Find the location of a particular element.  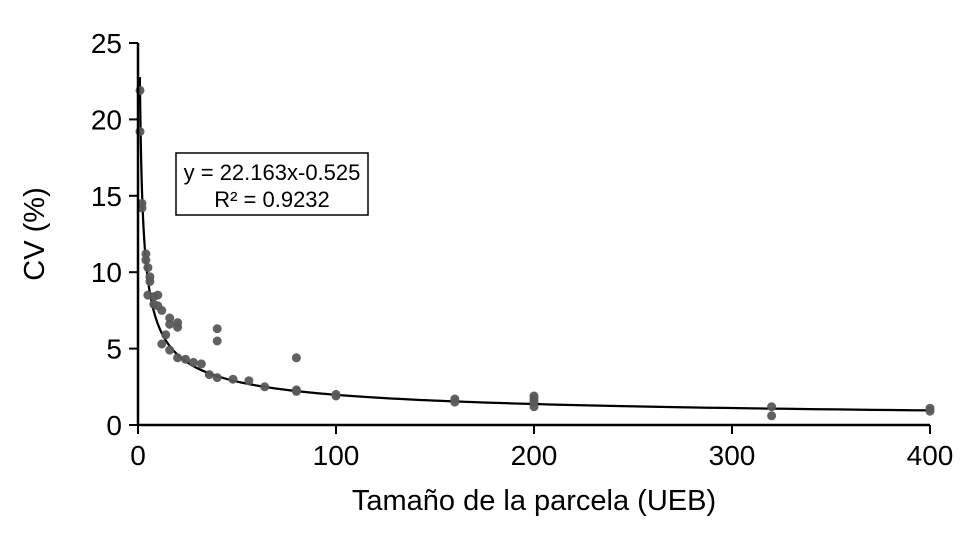

svg-text: 25 is located at coordinates (106, 43).